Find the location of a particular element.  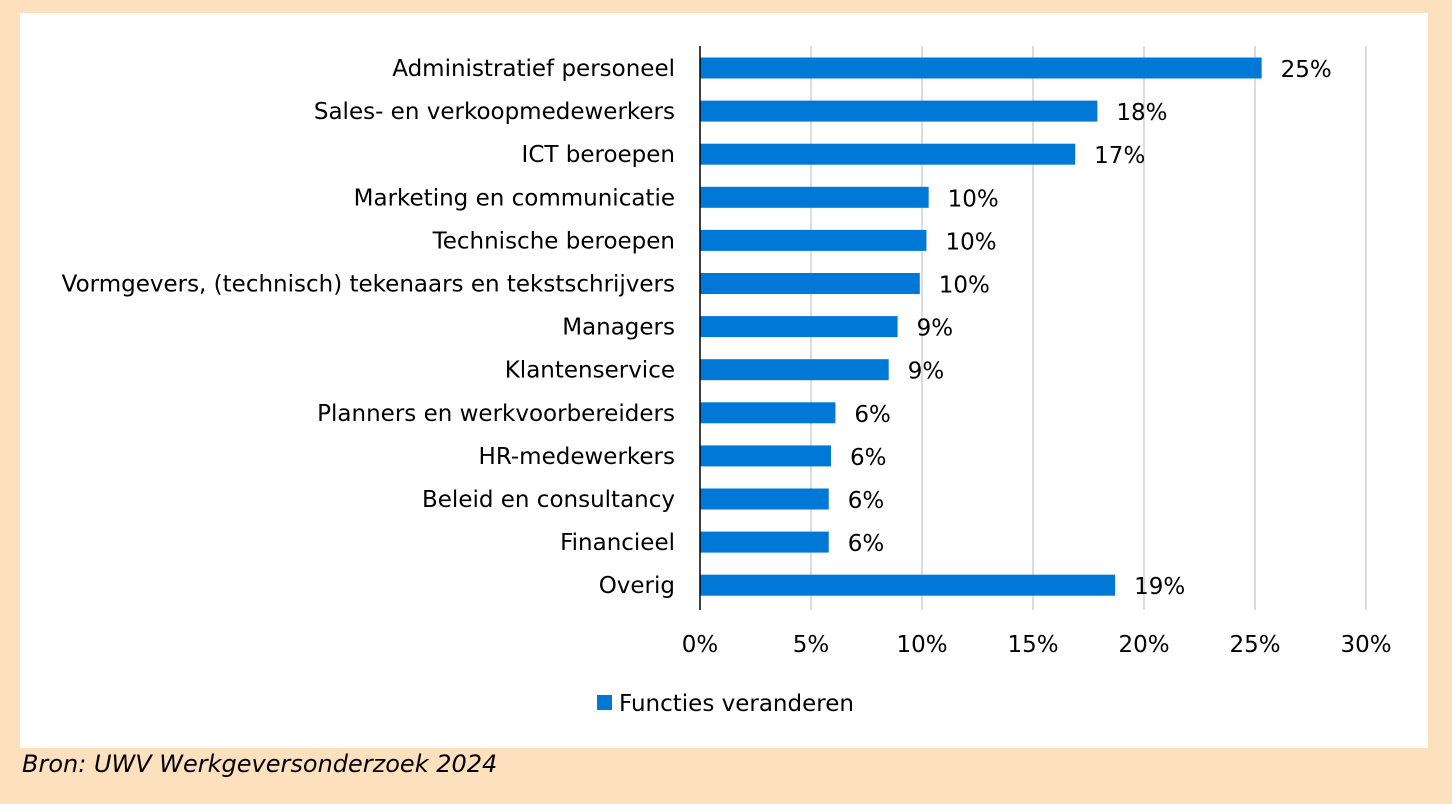

category-label: Beleid en consultancy is located at coordinates (548, 500).